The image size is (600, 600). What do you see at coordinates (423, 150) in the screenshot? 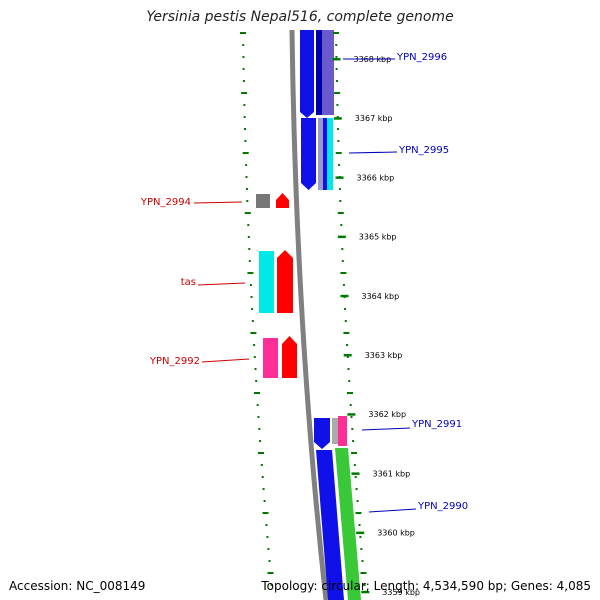
I see `gene-label: YPN_2995` at bounding box center [423, 150].